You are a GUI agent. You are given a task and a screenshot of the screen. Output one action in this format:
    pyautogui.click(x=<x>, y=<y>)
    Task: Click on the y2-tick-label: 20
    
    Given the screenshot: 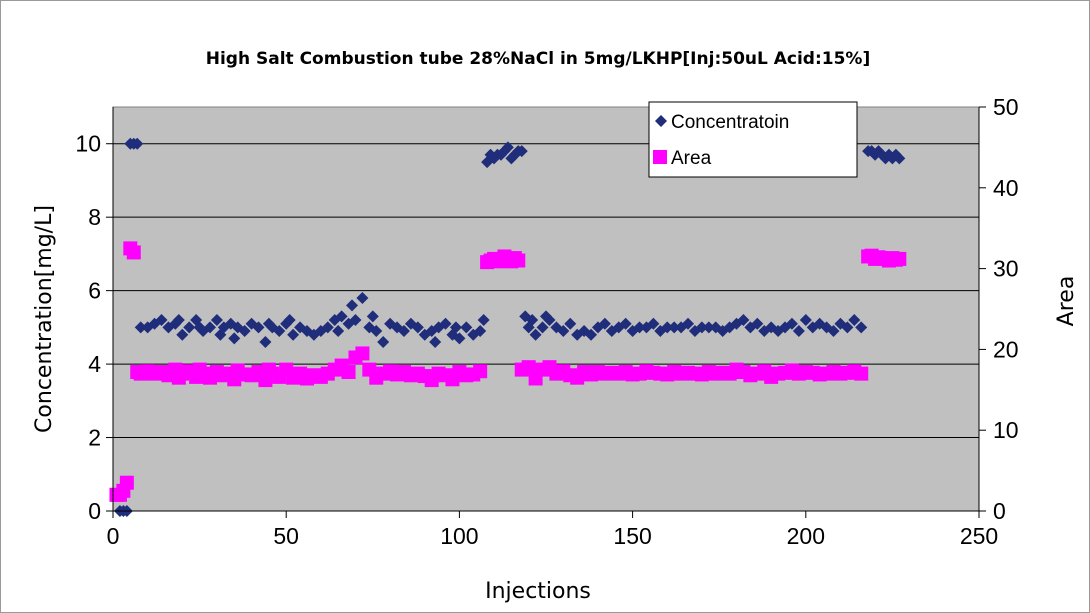 What is the action you would take?
    pyautogui.click(x=1006, y=349)
    